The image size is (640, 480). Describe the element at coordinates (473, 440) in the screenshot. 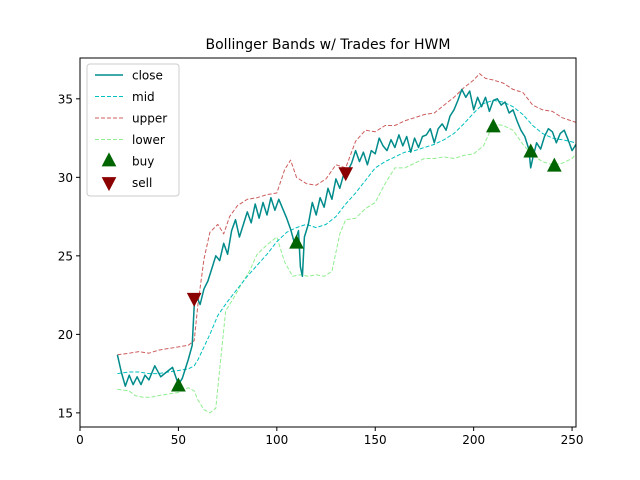

I see `x-tick-label: 200` at that location.